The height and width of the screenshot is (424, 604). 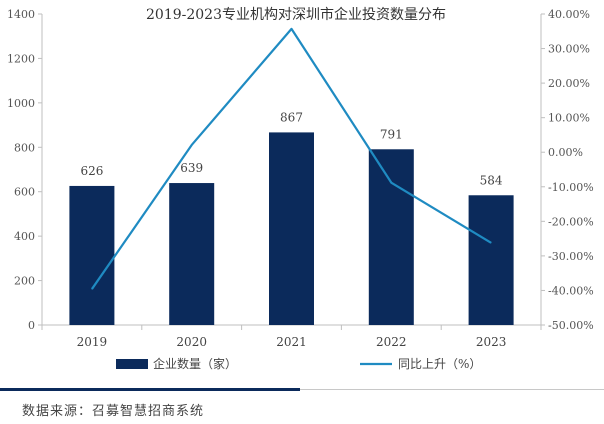 What do you see at coordinates (571, 187) in the screenshot?
I see `right-tick-label: -10.00%` at bounding box center [571, 187].